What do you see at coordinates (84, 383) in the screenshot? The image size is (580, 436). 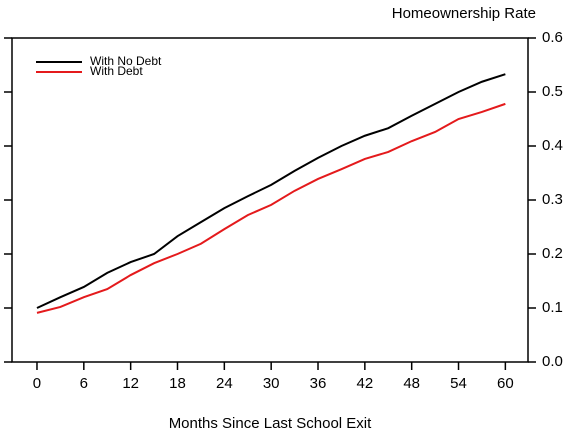 I see `x-tick-label: 6` at bounding box center [84, 383].